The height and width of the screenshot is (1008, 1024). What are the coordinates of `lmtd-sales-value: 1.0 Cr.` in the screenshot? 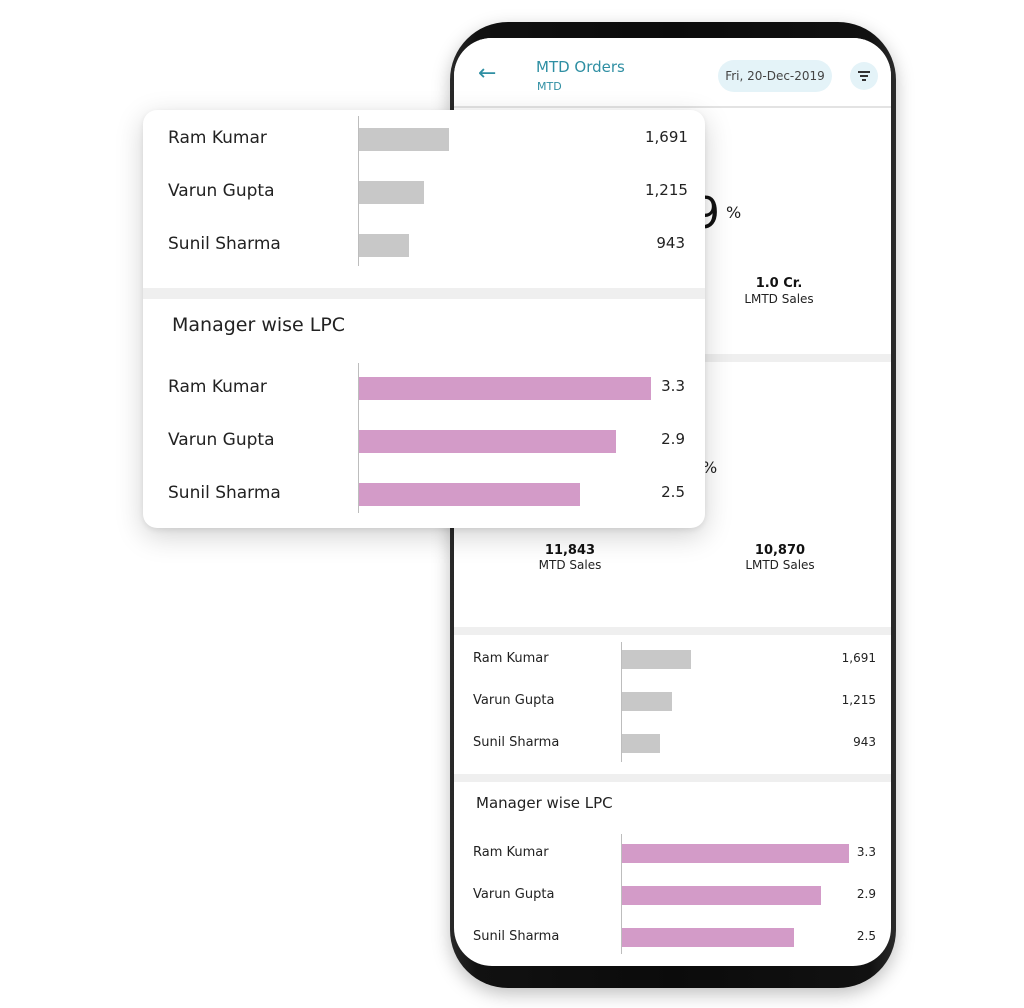 It's located at (779, 283).